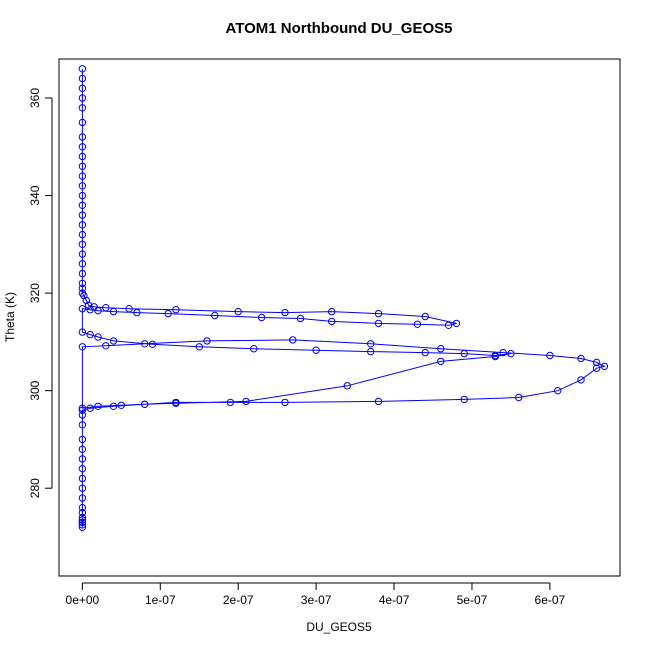 This screenshot has height=650, width=650. I want to click on x-axis-label: DU_GEOS5, so click(339, 627).